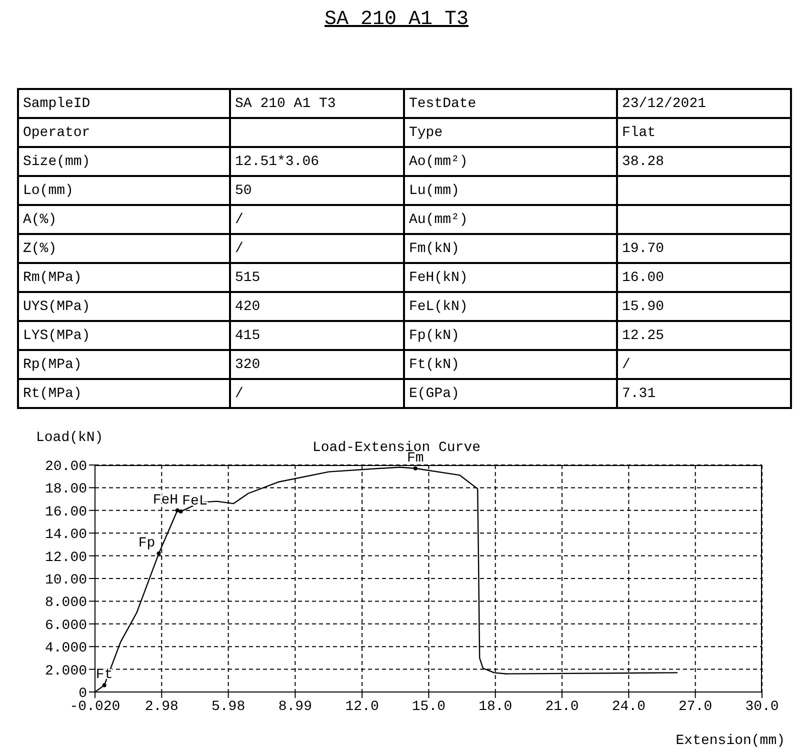 The image size is (793, 751). I want to click on text: Rp(MPa), so click(124, 364).